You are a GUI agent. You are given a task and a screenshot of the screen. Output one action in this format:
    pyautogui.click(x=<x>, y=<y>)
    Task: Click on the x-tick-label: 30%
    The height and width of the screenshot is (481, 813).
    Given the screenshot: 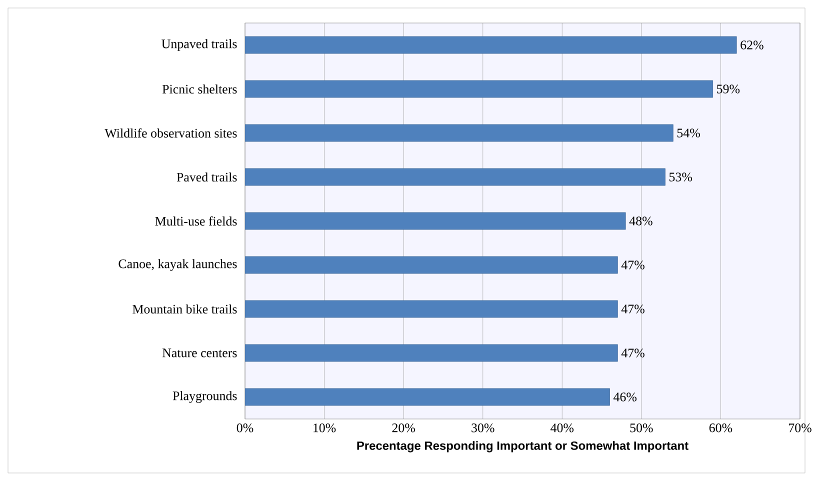 What is the action you would take?
    pyautogui.click(x=483, y=428)
    